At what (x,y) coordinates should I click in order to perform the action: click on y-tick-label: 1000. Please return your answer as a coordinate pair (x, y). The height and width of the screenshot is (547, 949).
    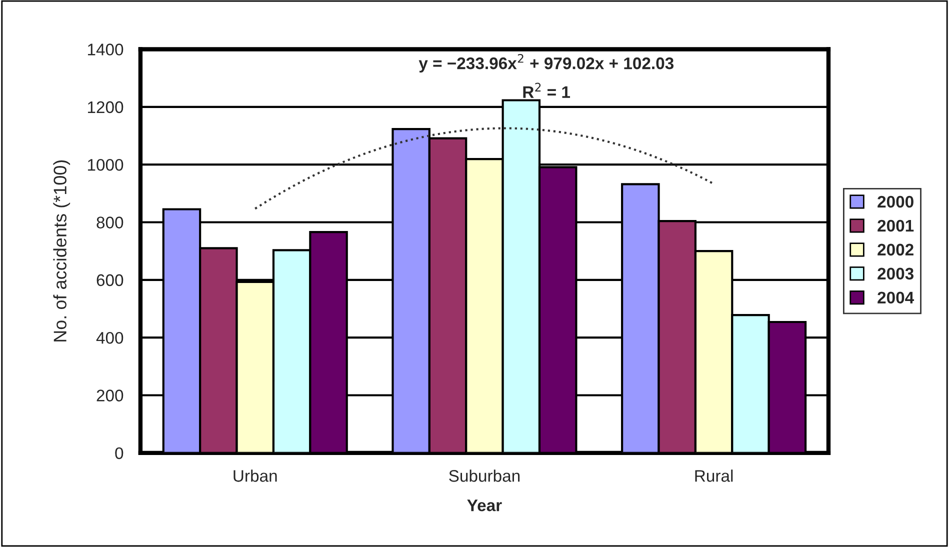
    Looking at the image, I should click on (106, 164).